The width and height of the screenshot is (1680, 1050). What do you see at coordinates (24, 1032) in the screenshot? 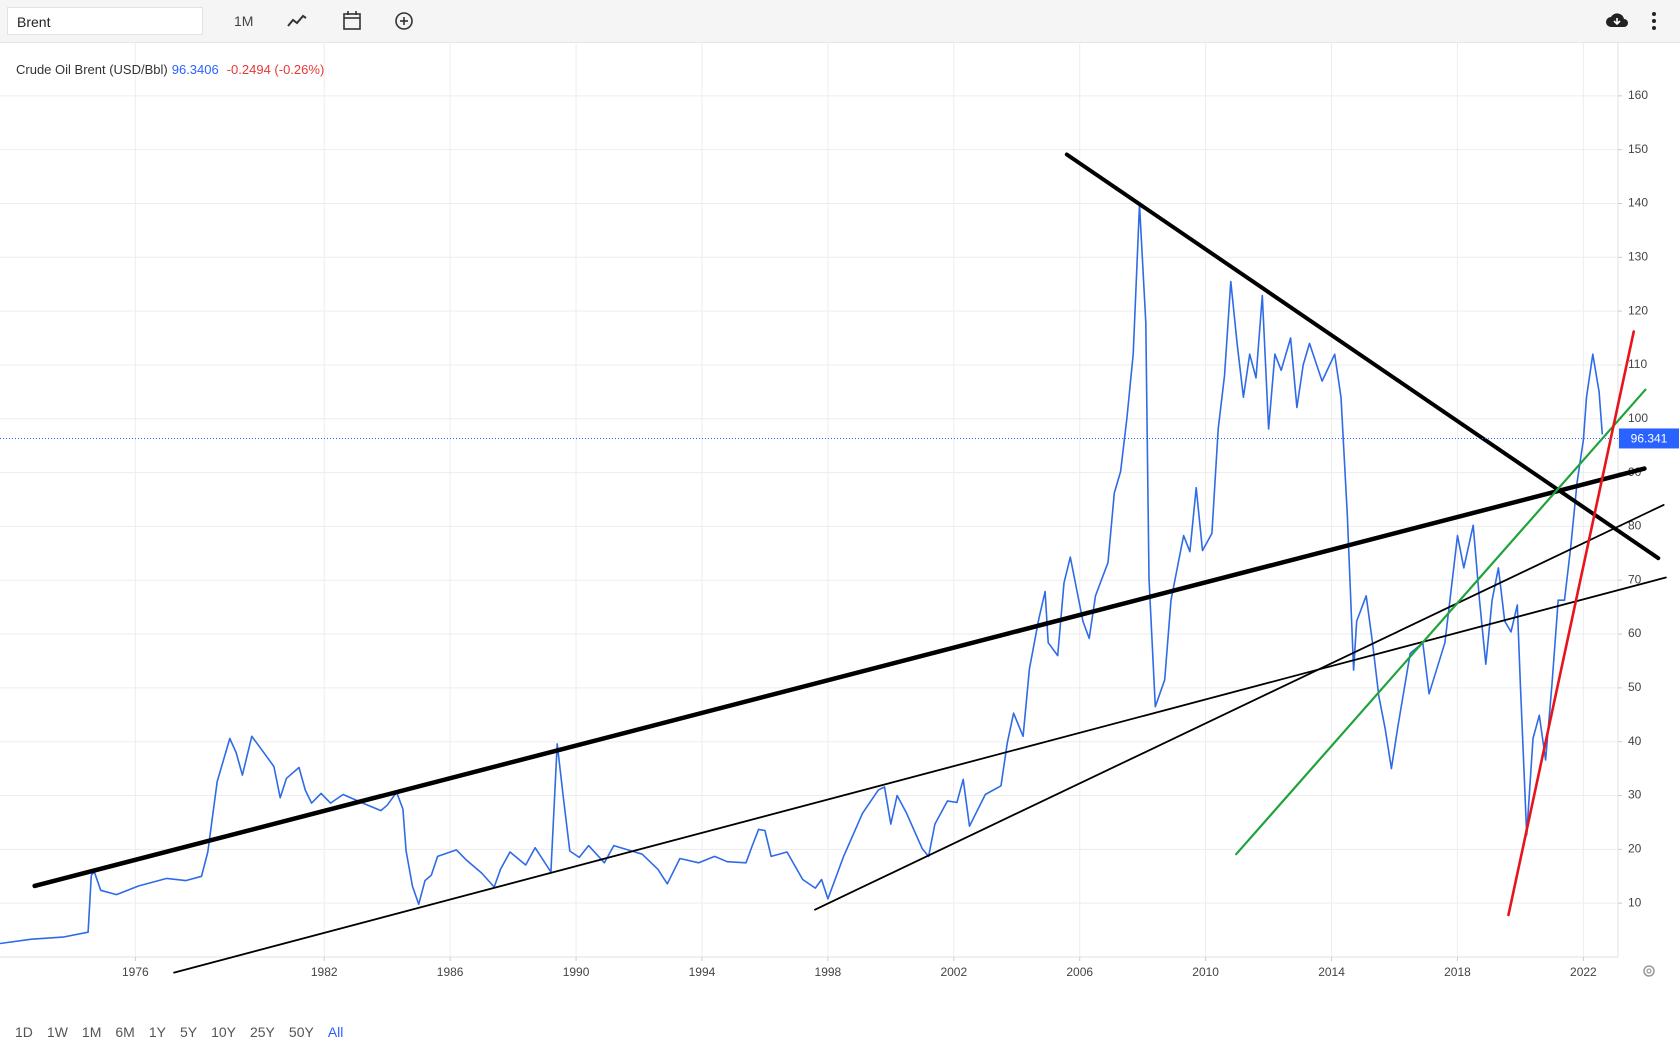
I see `range-button: 1D` at bounding box center [24, 1032].